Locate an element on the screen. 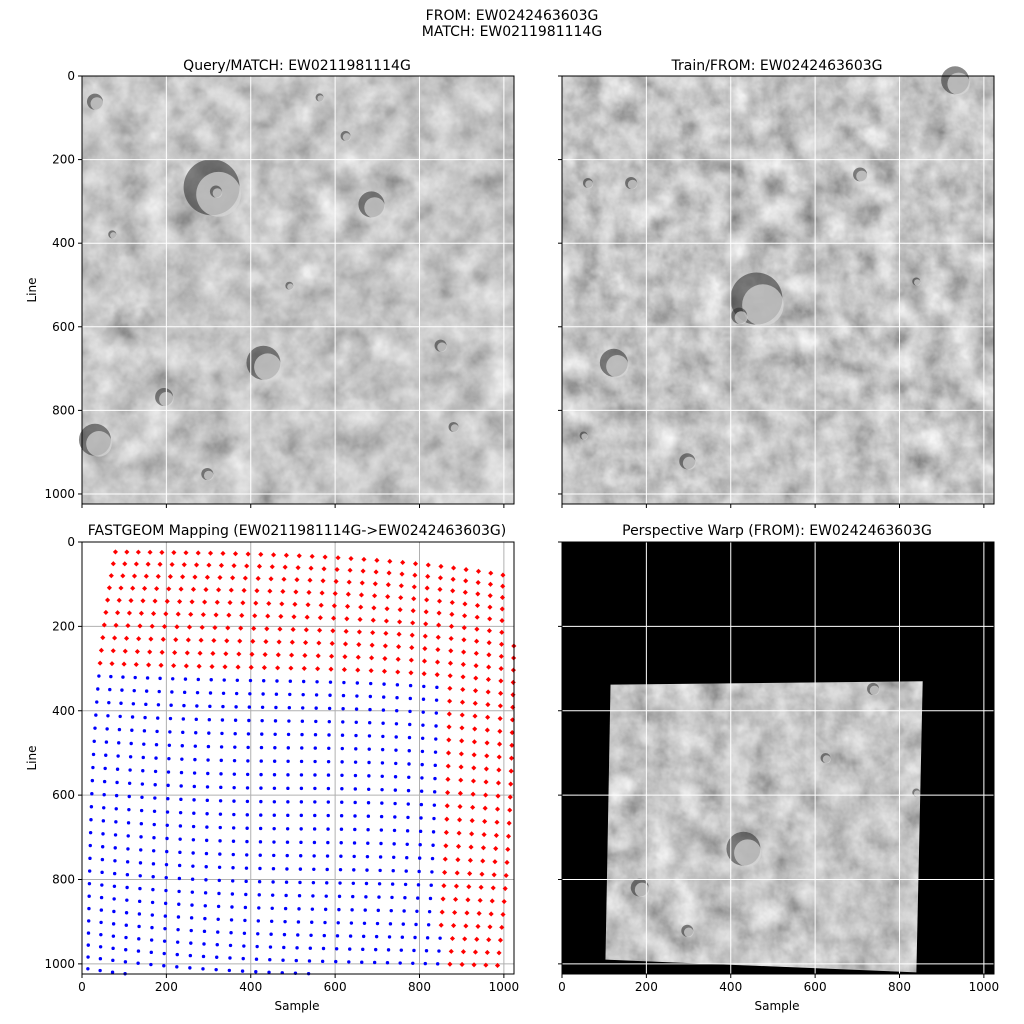  y-tick-label: 600 is located at coordinates (63, 327).